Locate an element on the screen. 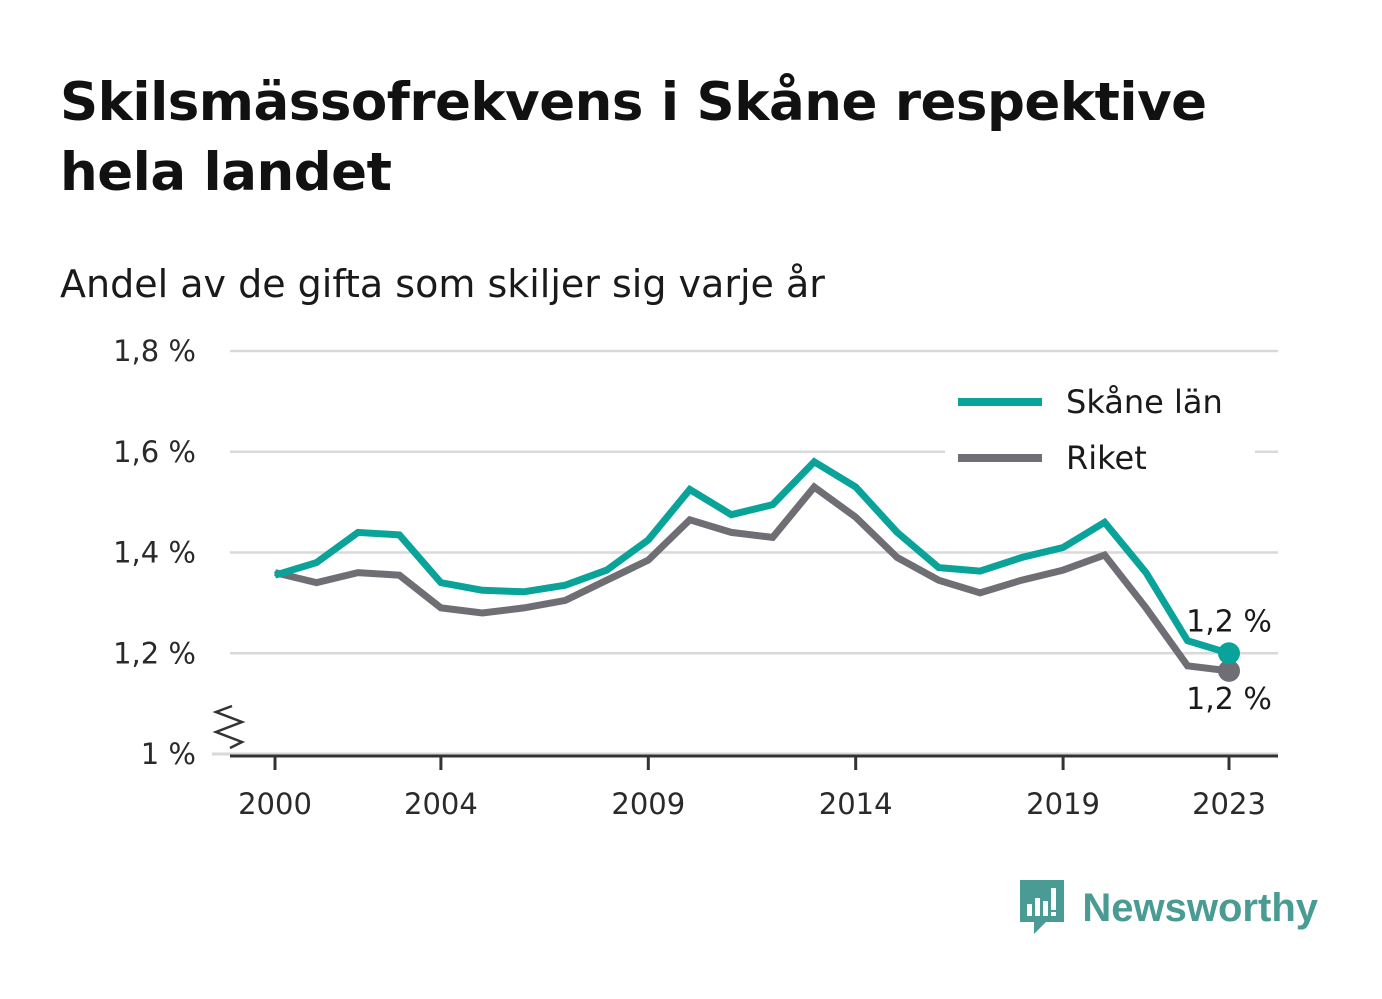  y-tick-label: 1,2 % is located at coordinates (154, 653).